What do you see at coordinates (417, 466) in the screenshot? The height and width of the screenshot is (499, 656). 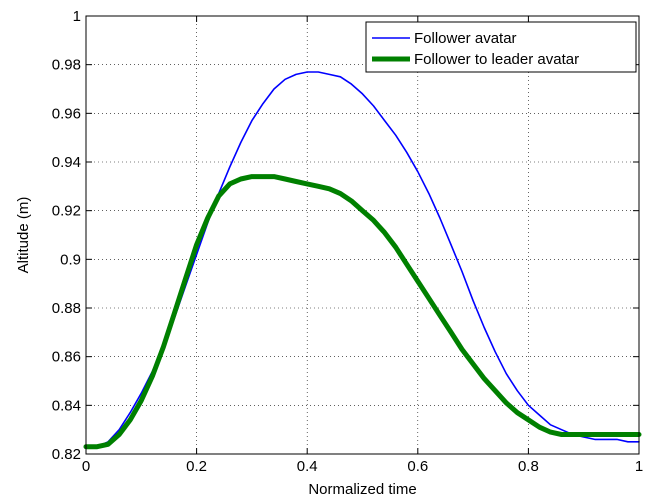 I see `x-tick-label: 0.6` at bounding box center [417, 466].